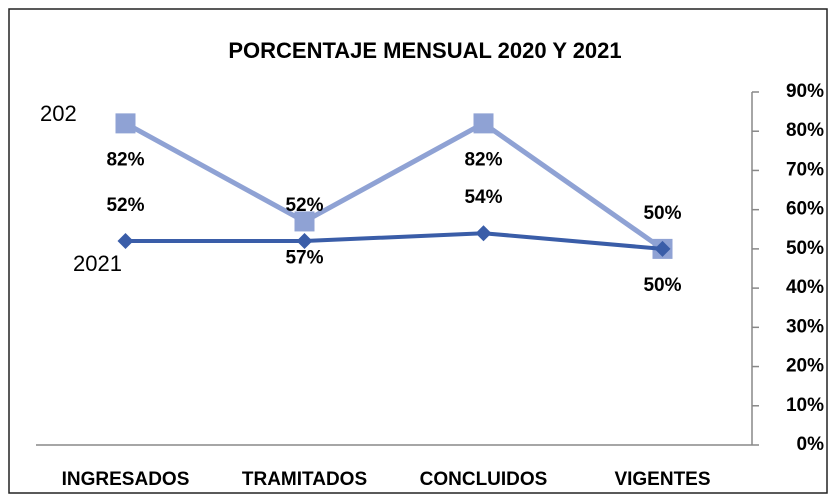 The image size is (828, 494). What do you see at coordinates (484, 479) in the screenshot?
I see `x-tick-label: CONCLUIDOS` at bounding box center [484, 479].